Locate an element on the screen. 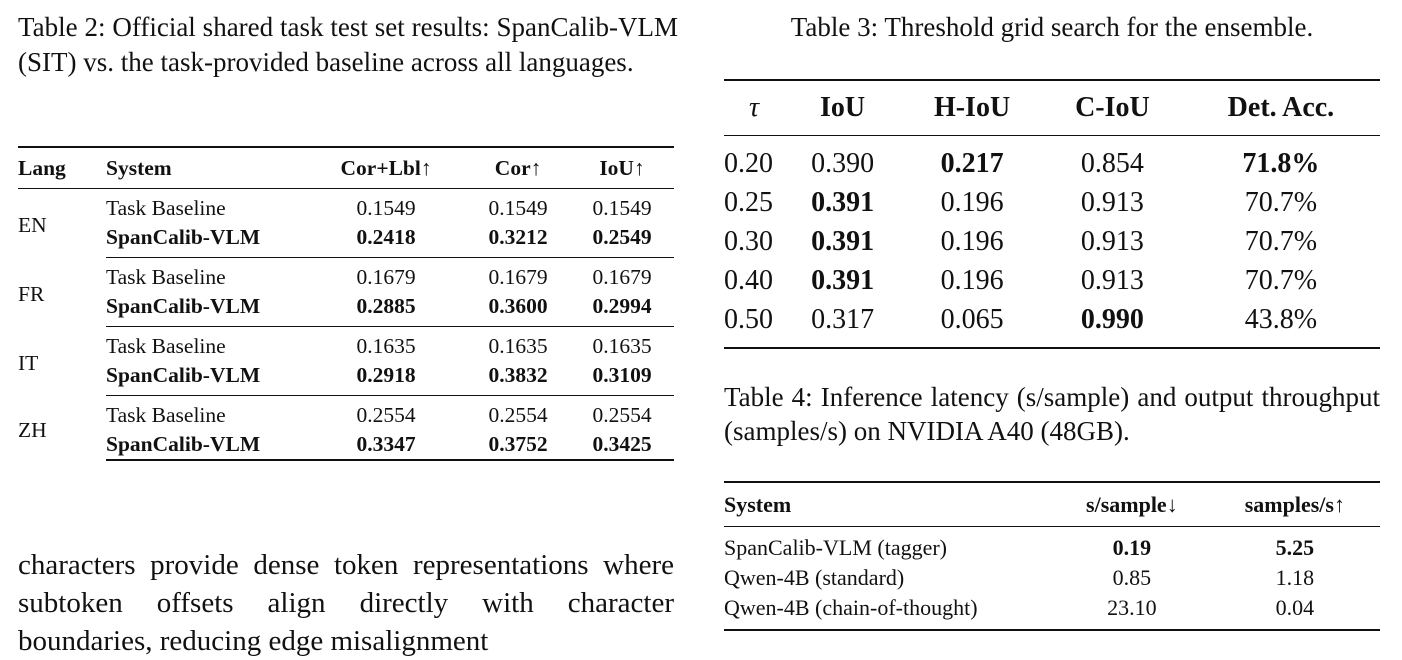 The width and height of the screenshot is (1402, 660). header-cell: IoU↑ is located at coordinates (622, 167).